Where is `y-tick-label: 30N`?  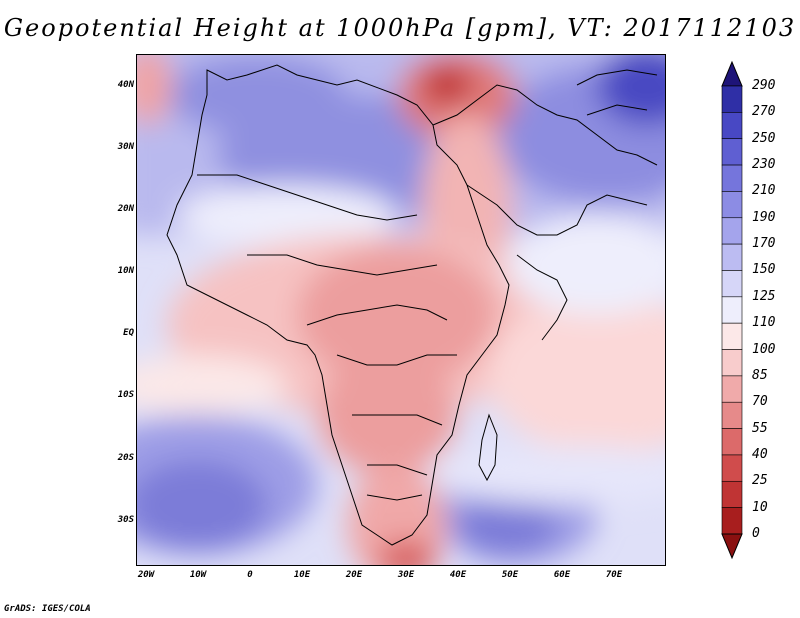
y-tick-label: 30N is located at coordinates (125, 147).